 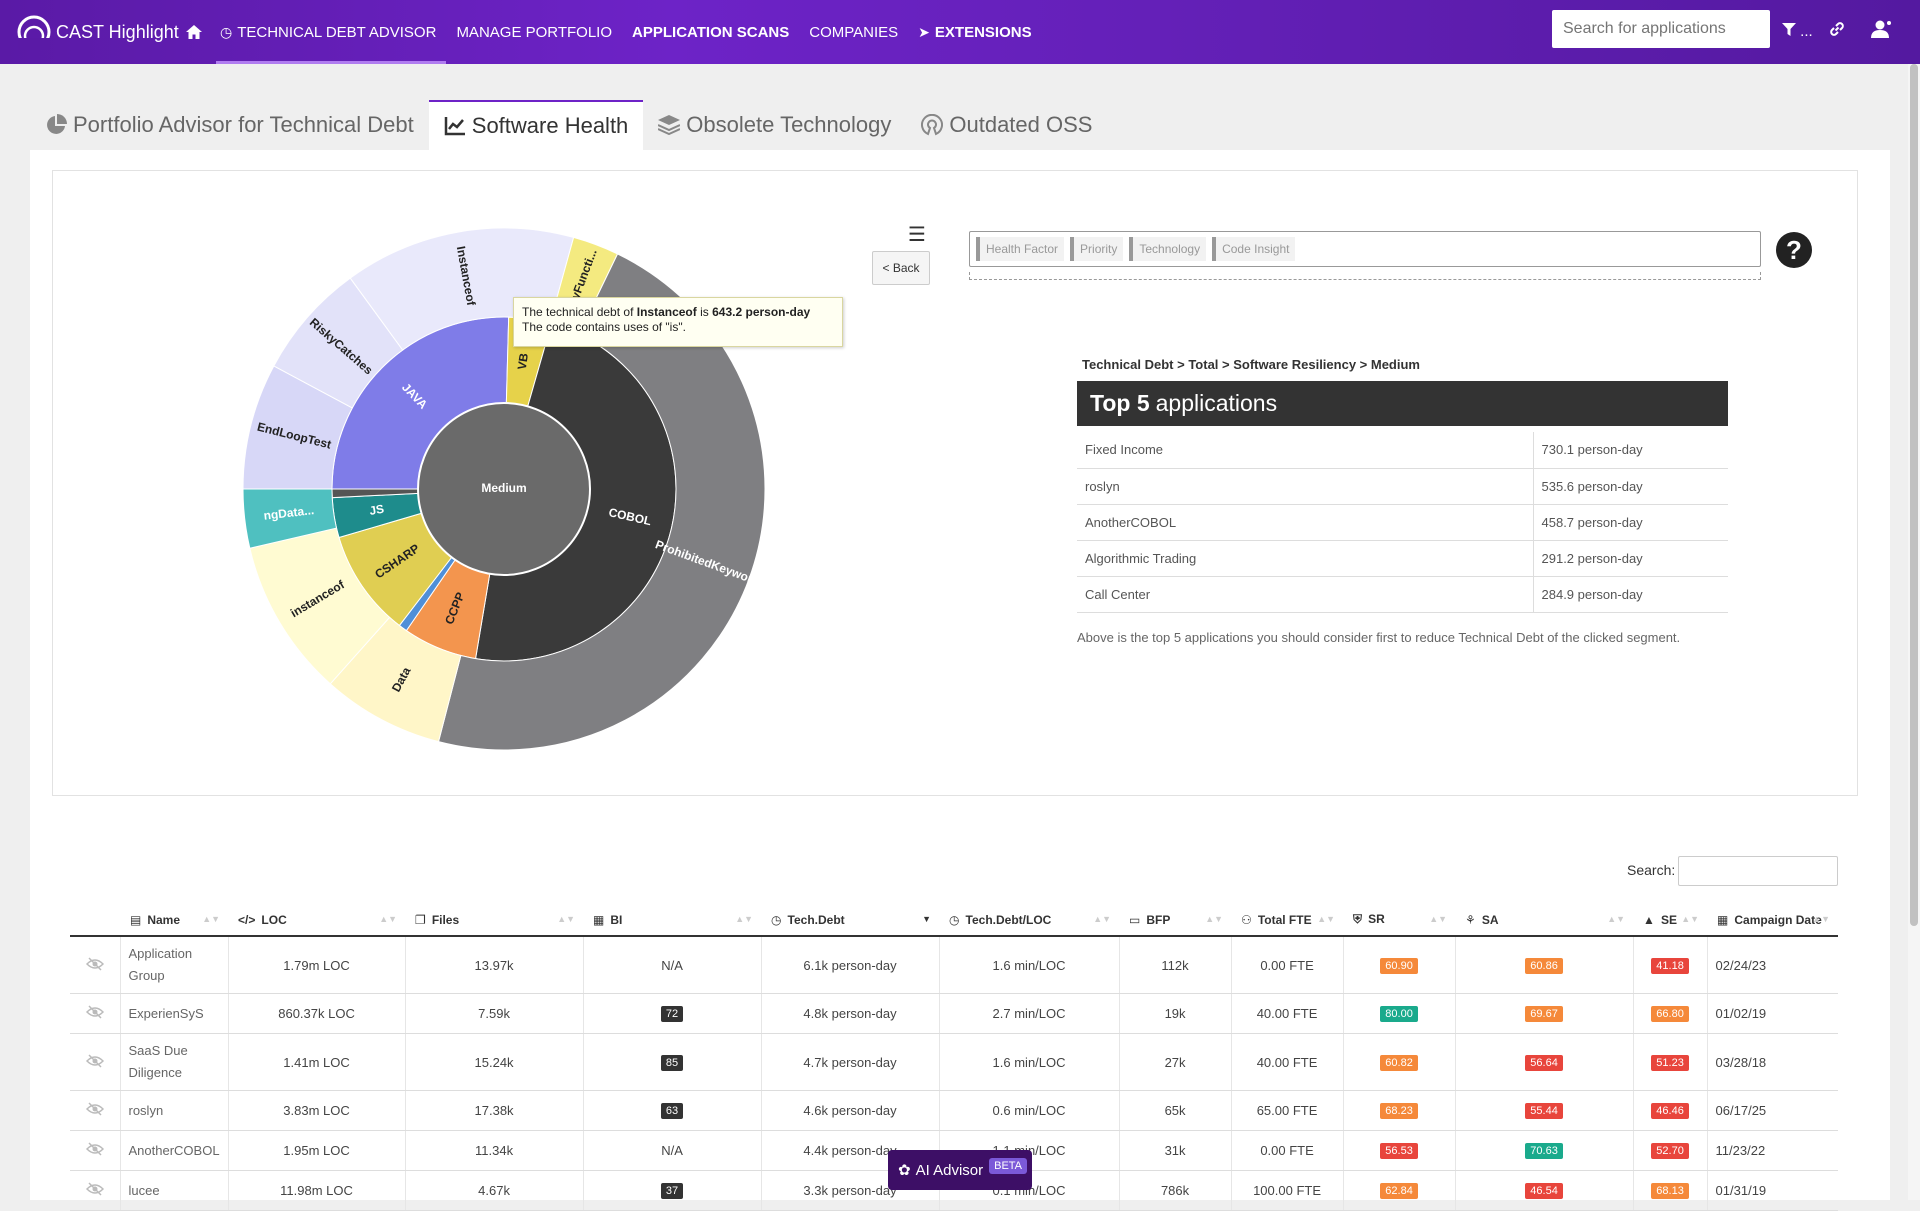 What do you see at coordinates (56, 125) in the screenshot?
I see `pie-chart-icon` at bounding box center [56, 125].